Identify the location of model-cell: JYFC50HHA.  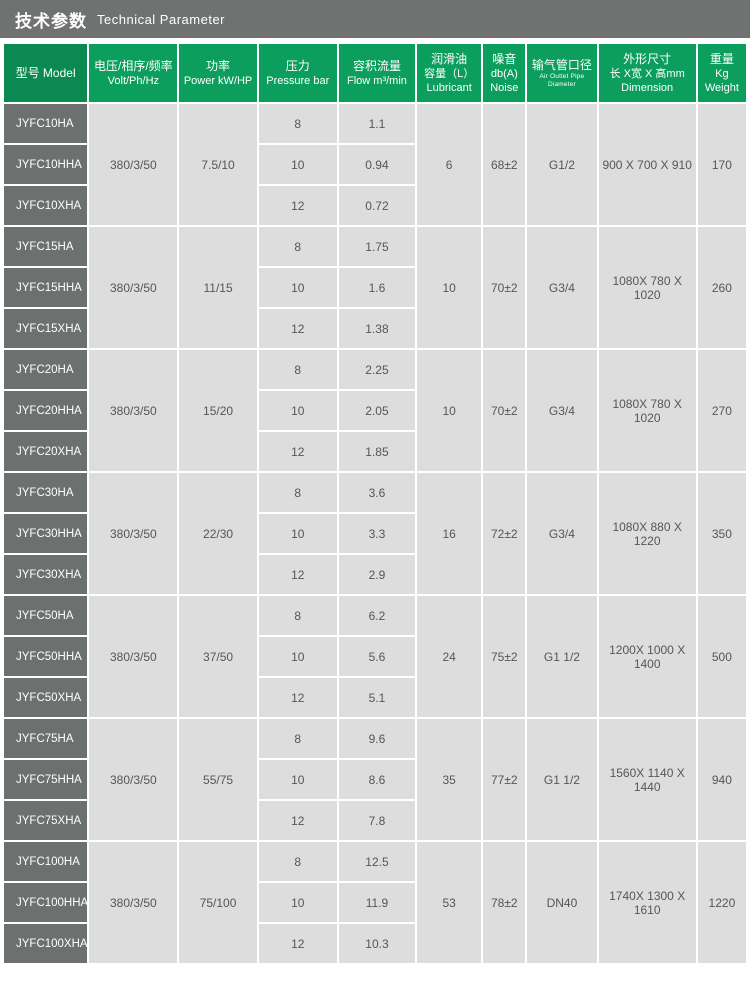
(46, 656).